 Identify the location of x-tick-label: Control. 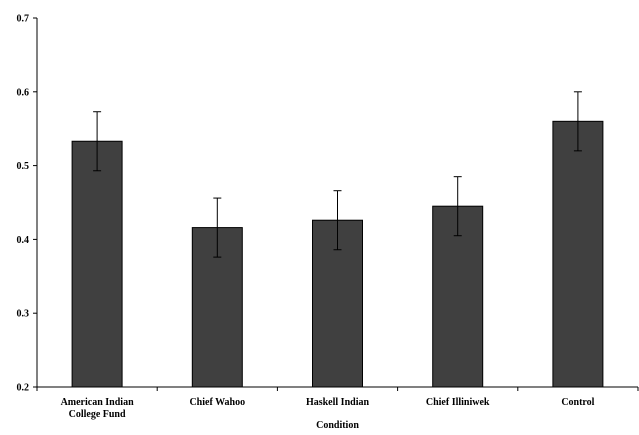
(577, 402).